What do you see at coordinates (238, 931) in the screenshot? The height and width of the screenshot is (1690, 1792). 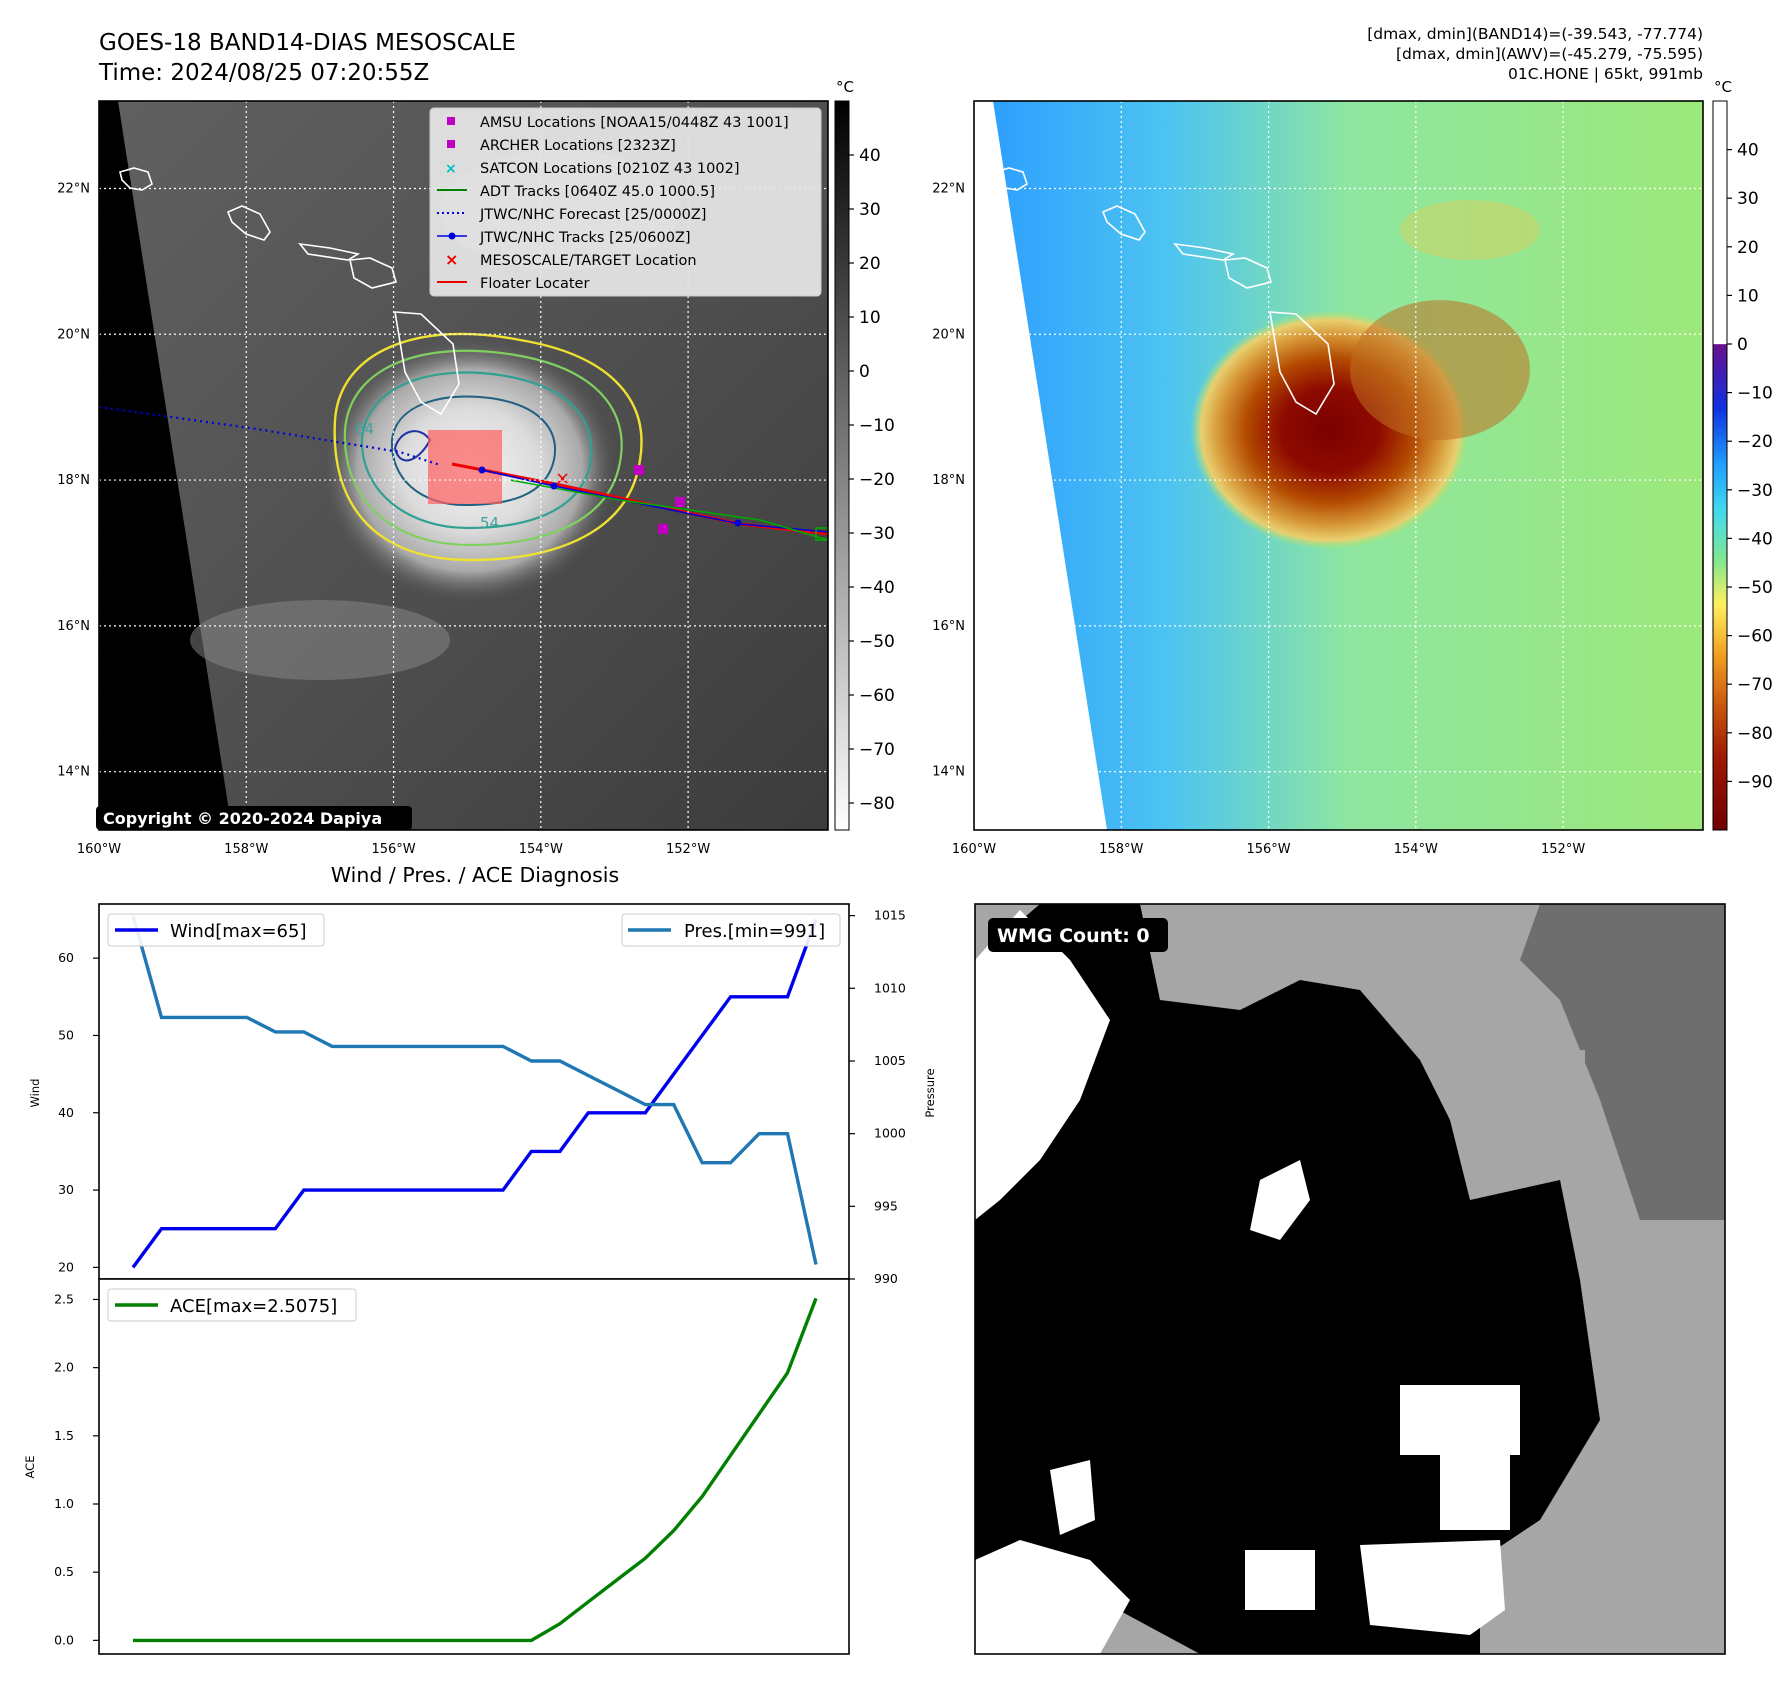 I see `wind-legend-label: Wind[max=65]` at bounding box center [238, 931].